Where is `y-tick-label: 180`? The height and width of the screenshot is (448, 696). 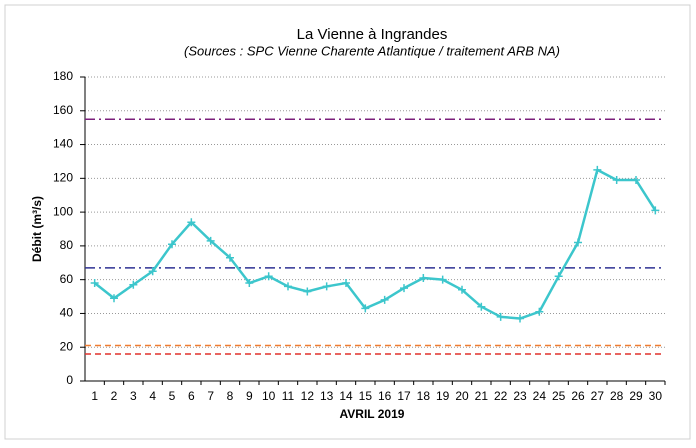
y-tick-label: 180 is located at coordinates (63, 76).